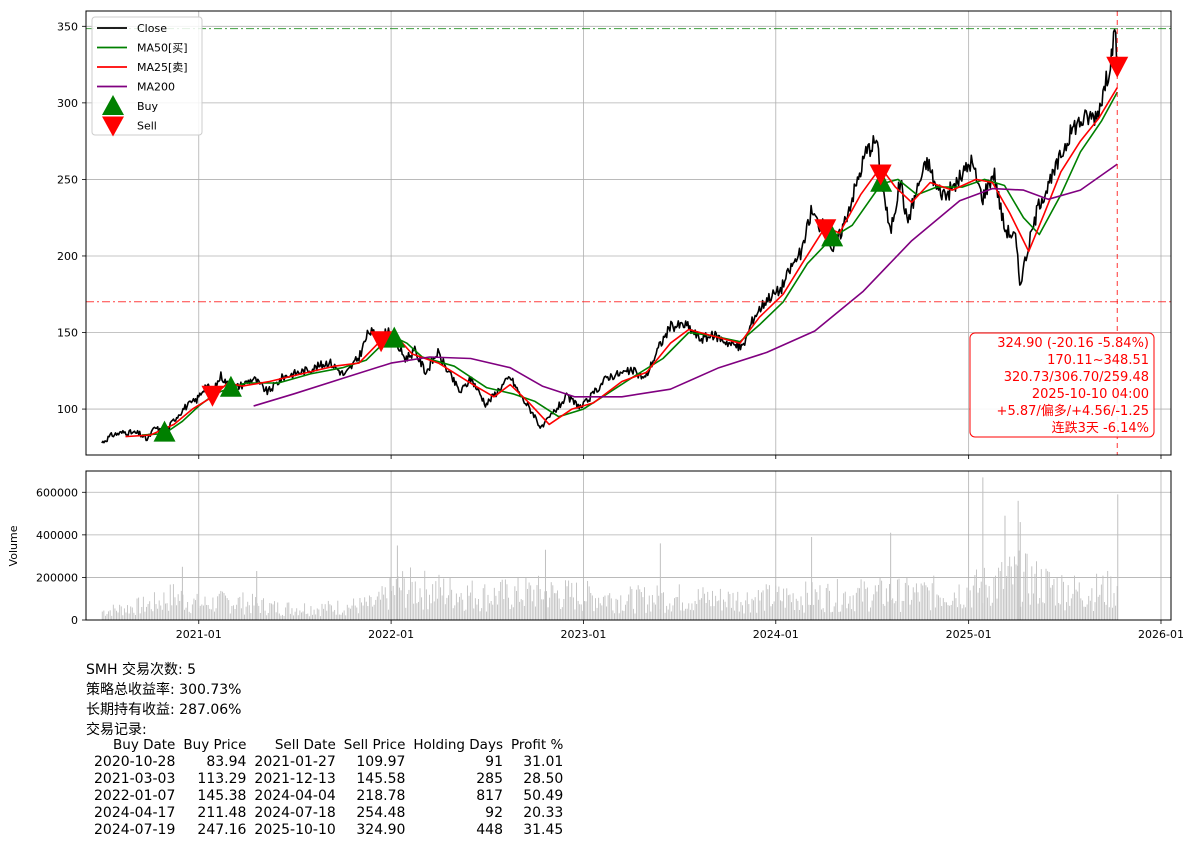  Describe the element at coordinates (222, 813) in the screenshot. I see `table-cell: 211.48` at that location.